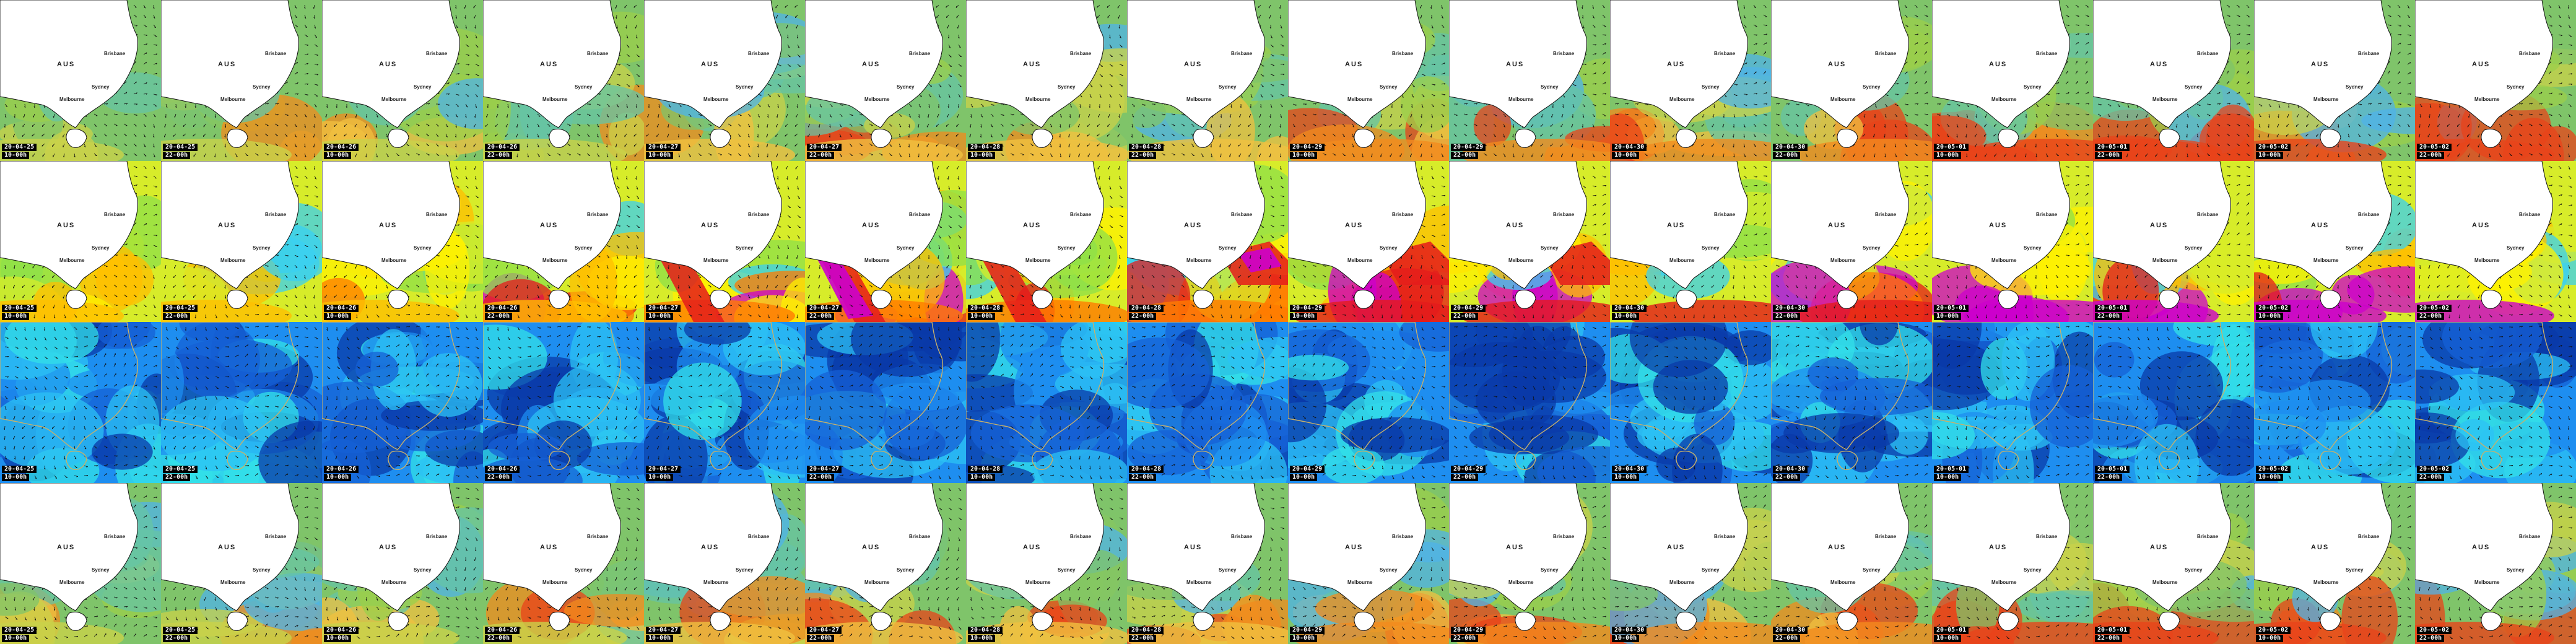 The image size is (2576, 644). What do you see at coordinates (1368, 241) in the screenshot?
I see `map-tile-wave-period: AUS Brisbane Sydney Melbourne 20-04-29 10-00h` at bounding box center [1368, 241].